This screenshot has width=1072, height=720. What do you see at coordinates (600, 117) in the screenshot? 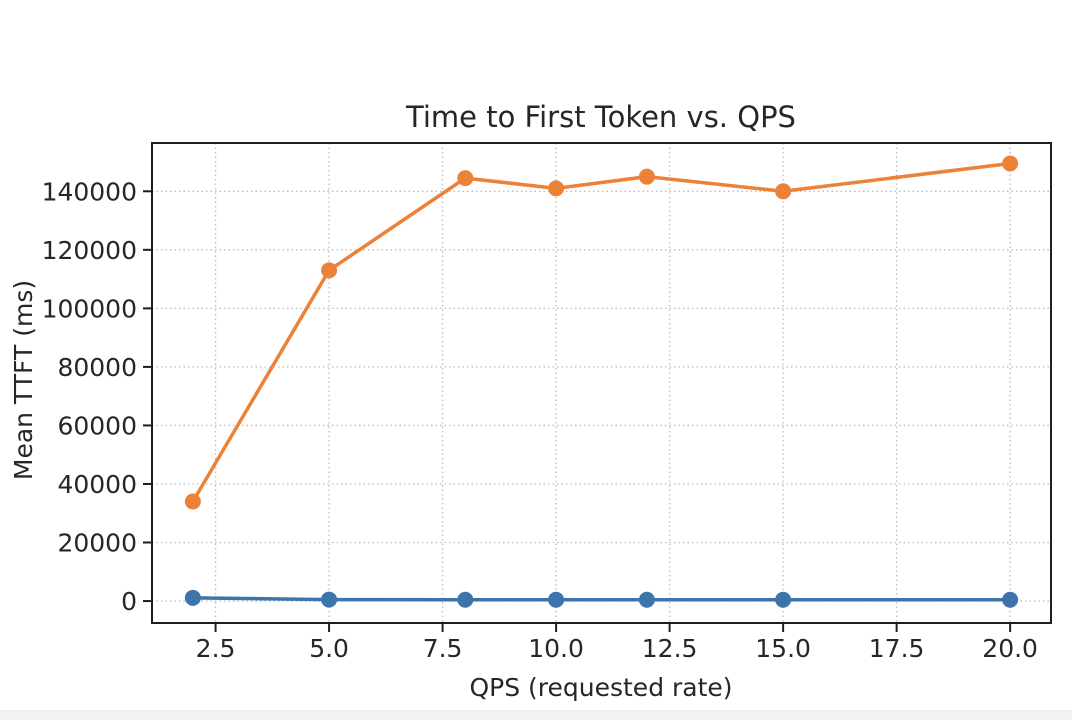
I see `chart-title: Time to First Token vs. QPS` at bounding box center [600, 117].